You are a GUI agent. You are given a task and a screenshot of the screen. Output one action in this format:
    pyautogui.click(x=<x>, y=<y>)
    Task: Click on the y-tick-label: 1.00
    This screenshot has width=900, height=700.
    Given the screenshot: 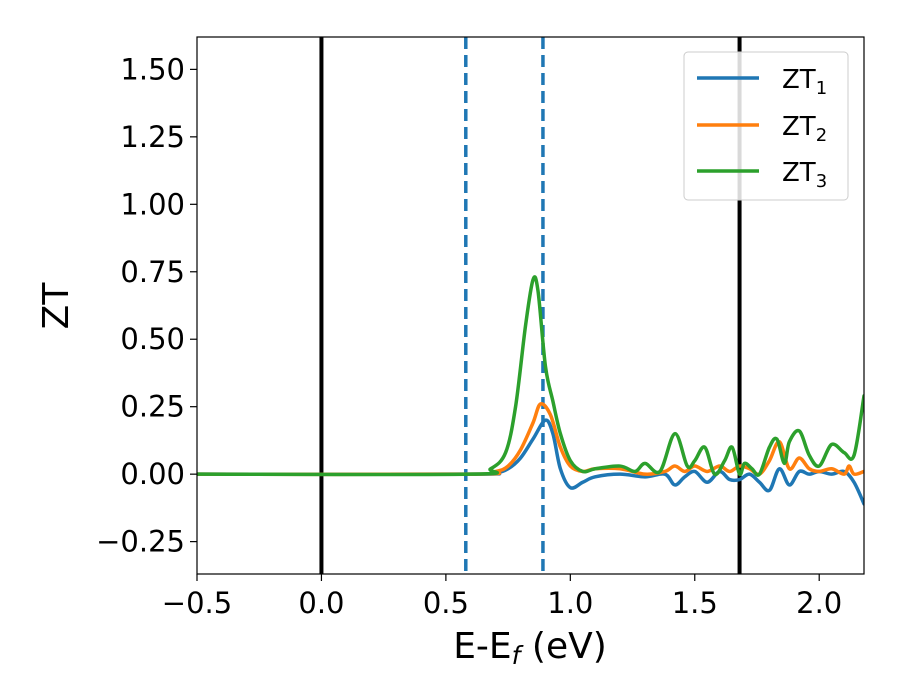 What is the action you would take?
    pyautogui.click(x=152, y=204)
    